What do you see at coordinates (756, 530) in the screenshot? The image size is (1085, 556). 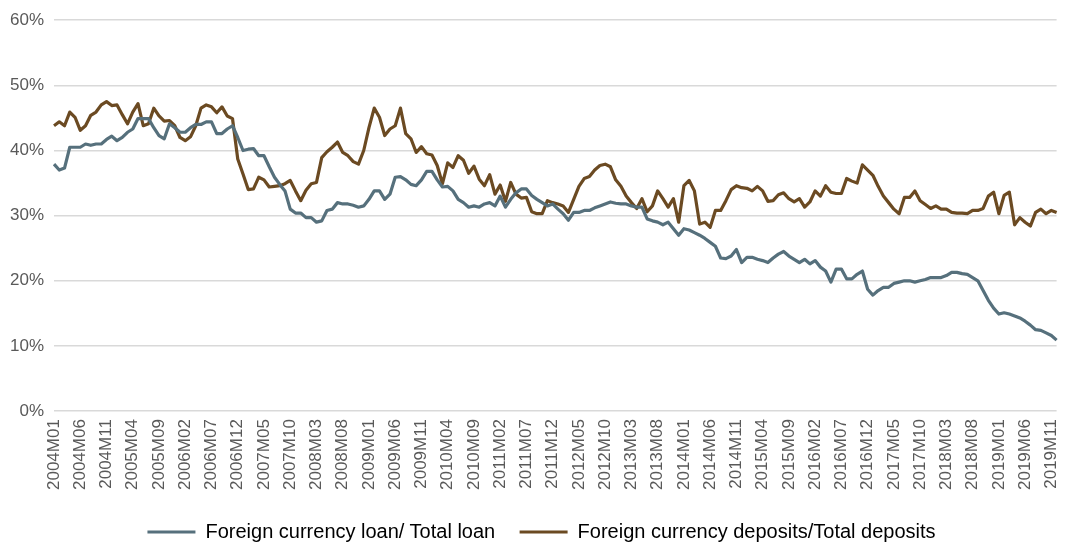 I see `legend-label: Foreign currency deposits/Total deposits` at bounding box center [756, 530].